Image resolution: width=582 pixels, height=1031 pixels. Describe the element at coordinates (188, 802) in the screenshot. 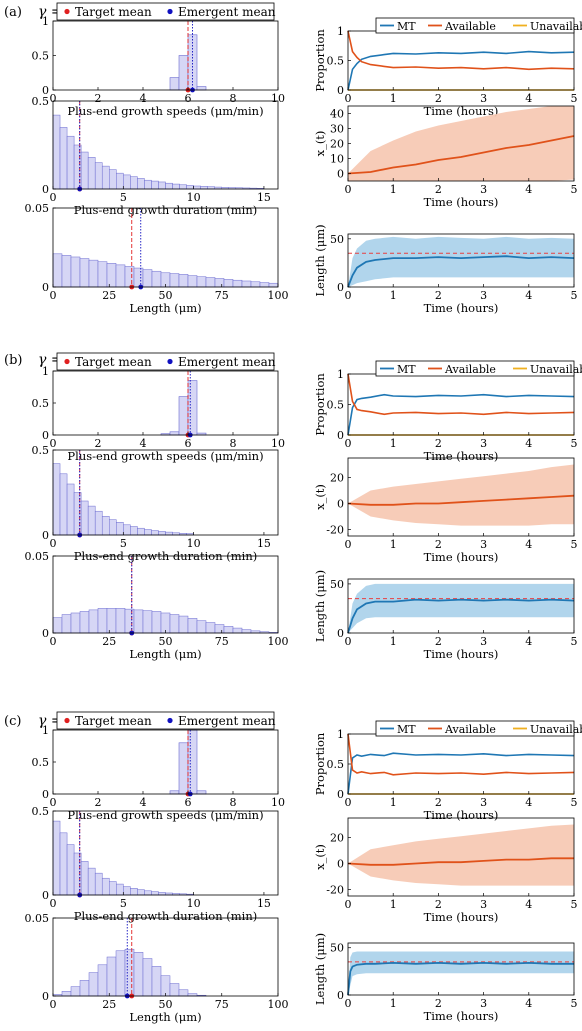

I see `x-tick-label: 6` at that location.